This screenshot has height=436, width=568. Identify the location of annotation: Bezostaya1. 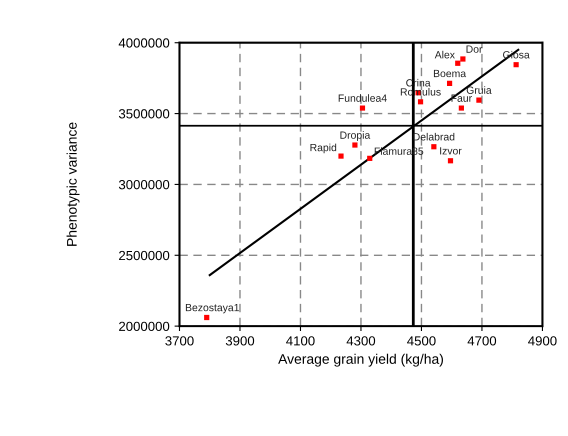
(212, 309).